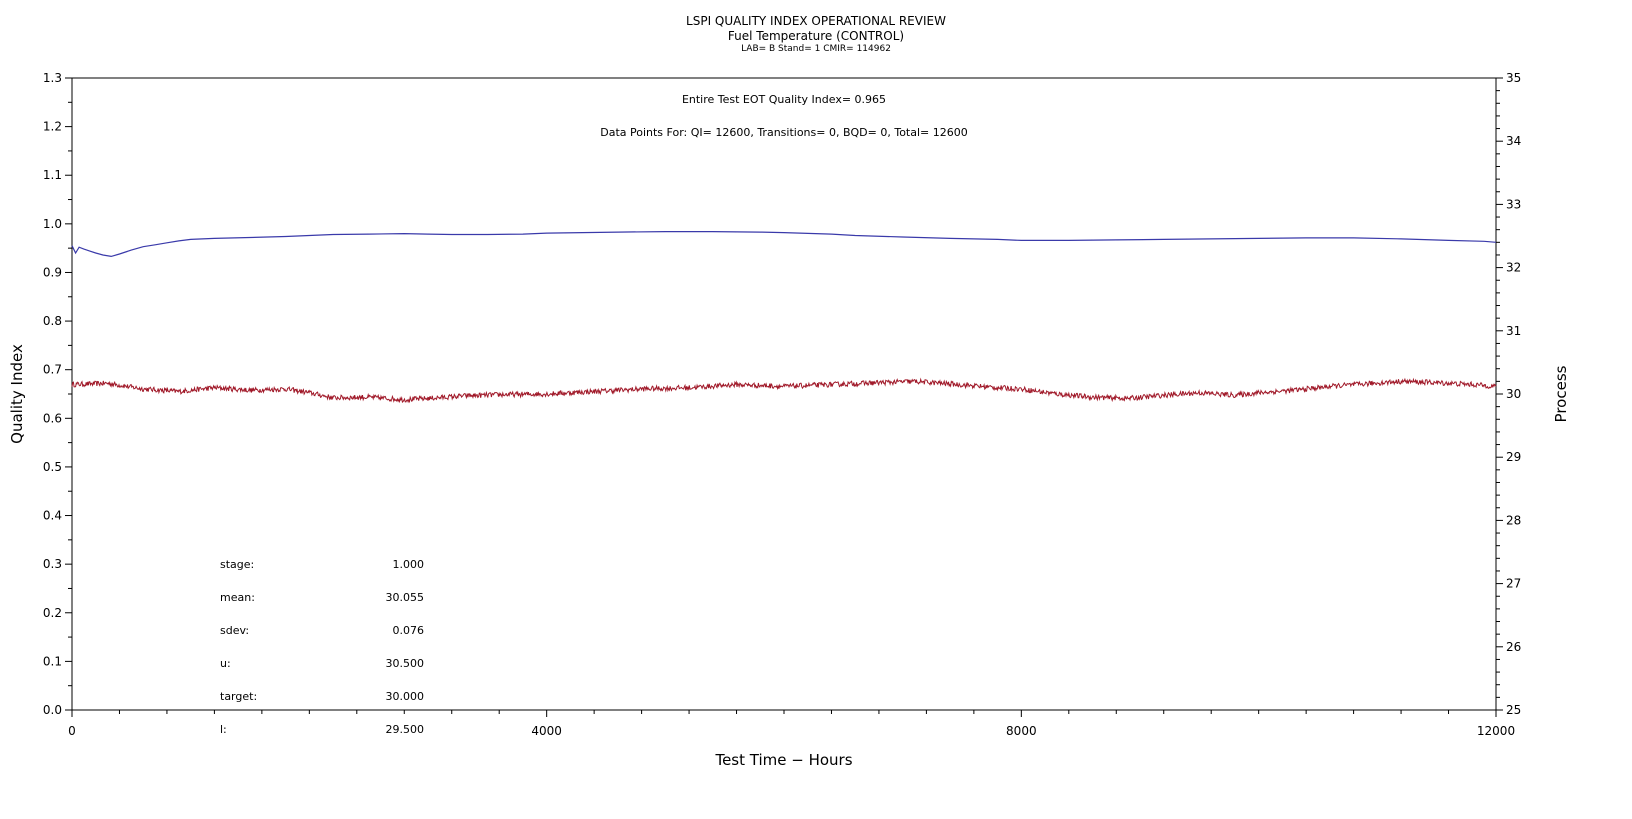  What do you see at coordinates (1513, 457) in the screenshot?
I see `y-right-tick-label: 29` at bounding box center [1513, 457].